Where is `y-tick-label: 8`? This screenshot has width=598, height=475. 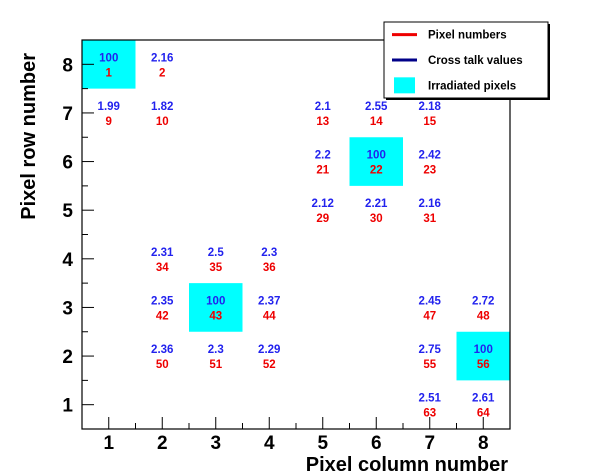
y-tick-label: 8 is located at coordinates (67, 65).